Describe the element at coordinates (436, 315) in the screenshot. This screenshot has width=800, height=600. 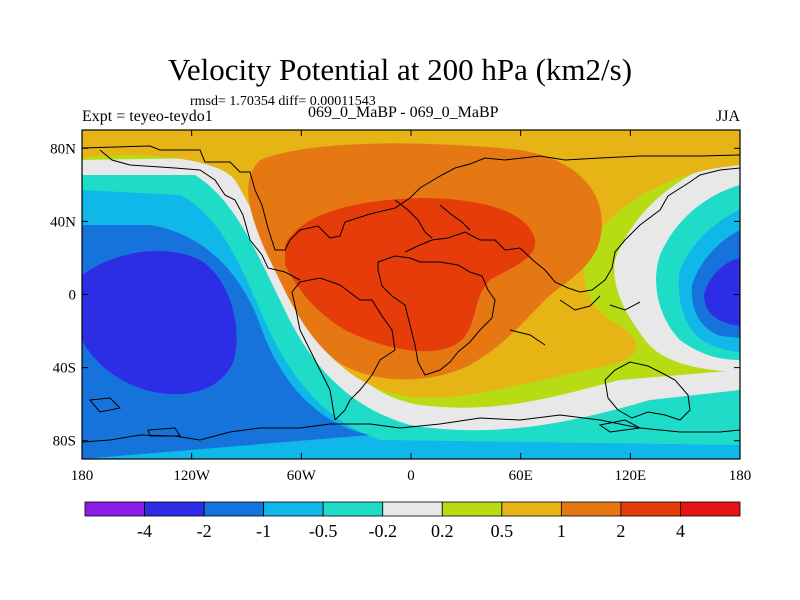
I see `coastline-africa` at that location.